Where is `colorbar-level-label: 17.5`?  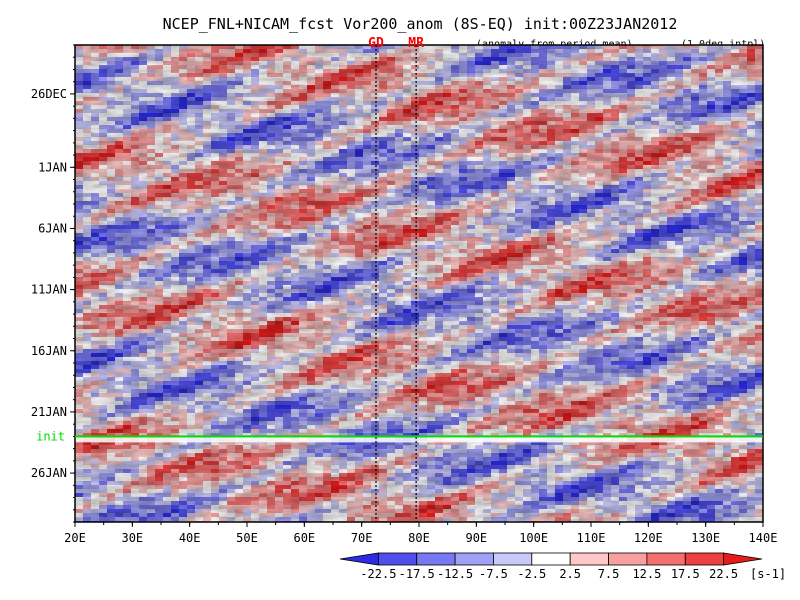
colorbar-level-label: 17.5 is located at coordinates (685, 574).